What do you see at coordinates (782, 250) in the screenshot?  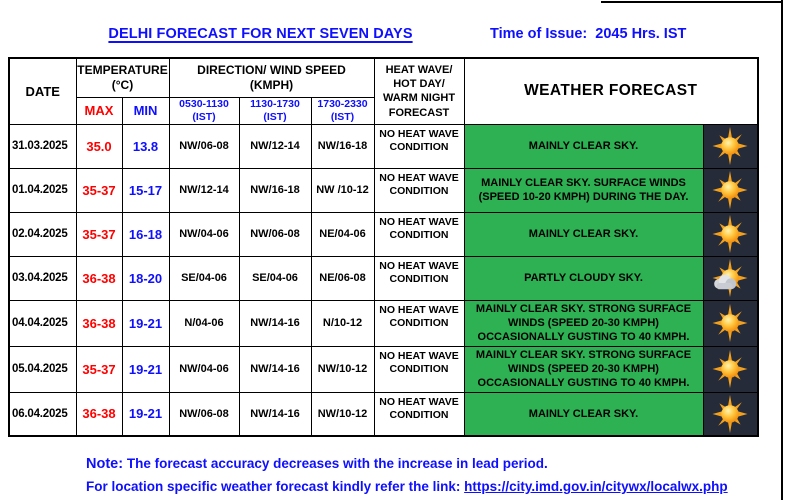 I see `page-edge-right-line` at bounding box center [782, 250].